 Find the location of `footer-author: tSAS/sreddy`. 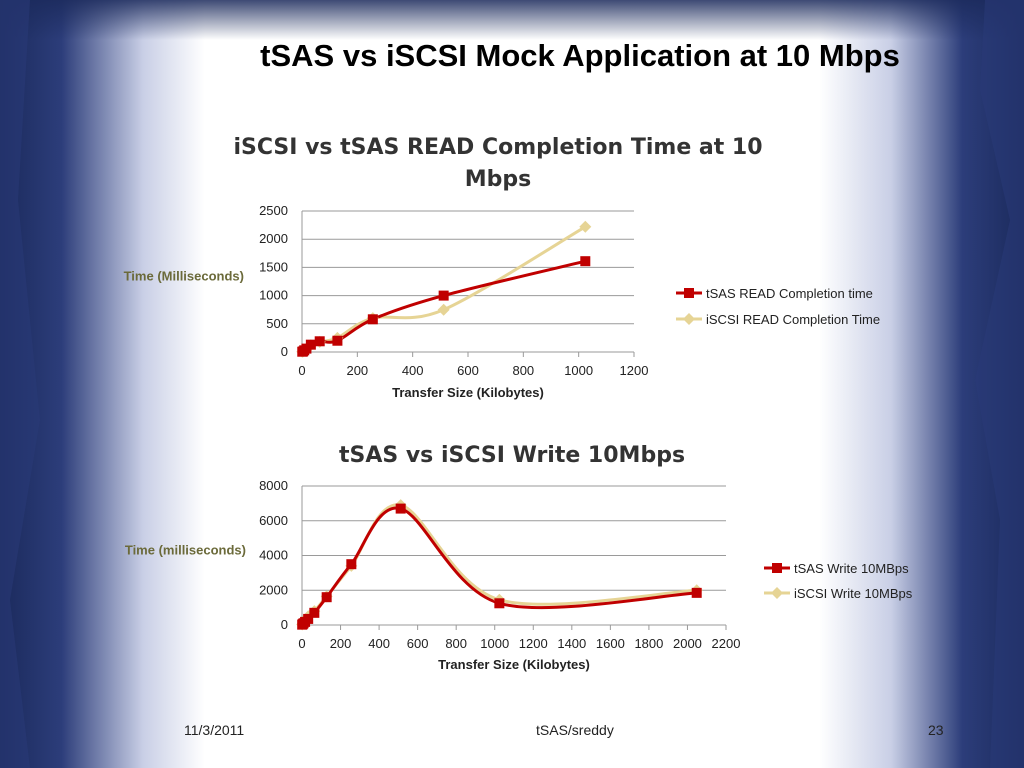

footer-author: tSAS/sreddy is located at coordinates (575, 730).